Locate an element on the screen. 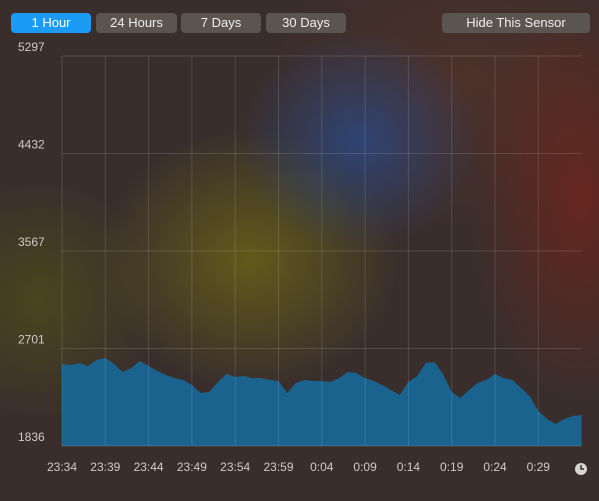 Image resolution: width=599 pixels, height=501 pixels. y-tick-label: 2701 is located at coordinates (31, 340).